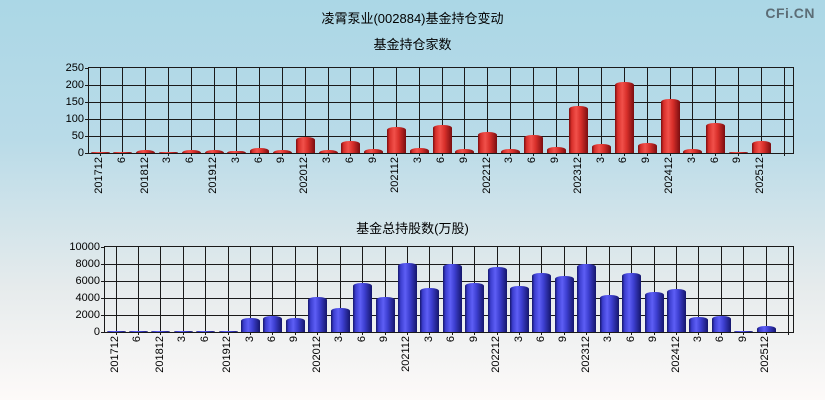 Image resolution: width=825 pixels, height=400 pixels. Describe the element at coordinates (669, 175) in the screenshot. I see `x-tick-label: 202412` at that location.